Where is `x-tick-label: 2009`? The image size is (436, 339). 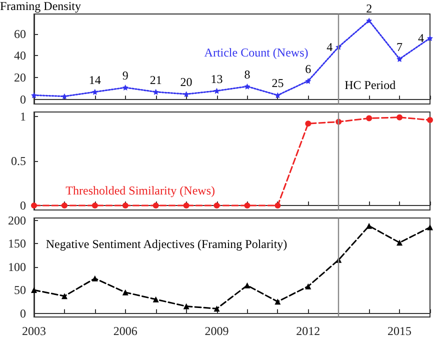 x-tick-label: 2009 is located at coordinates (216, 331).